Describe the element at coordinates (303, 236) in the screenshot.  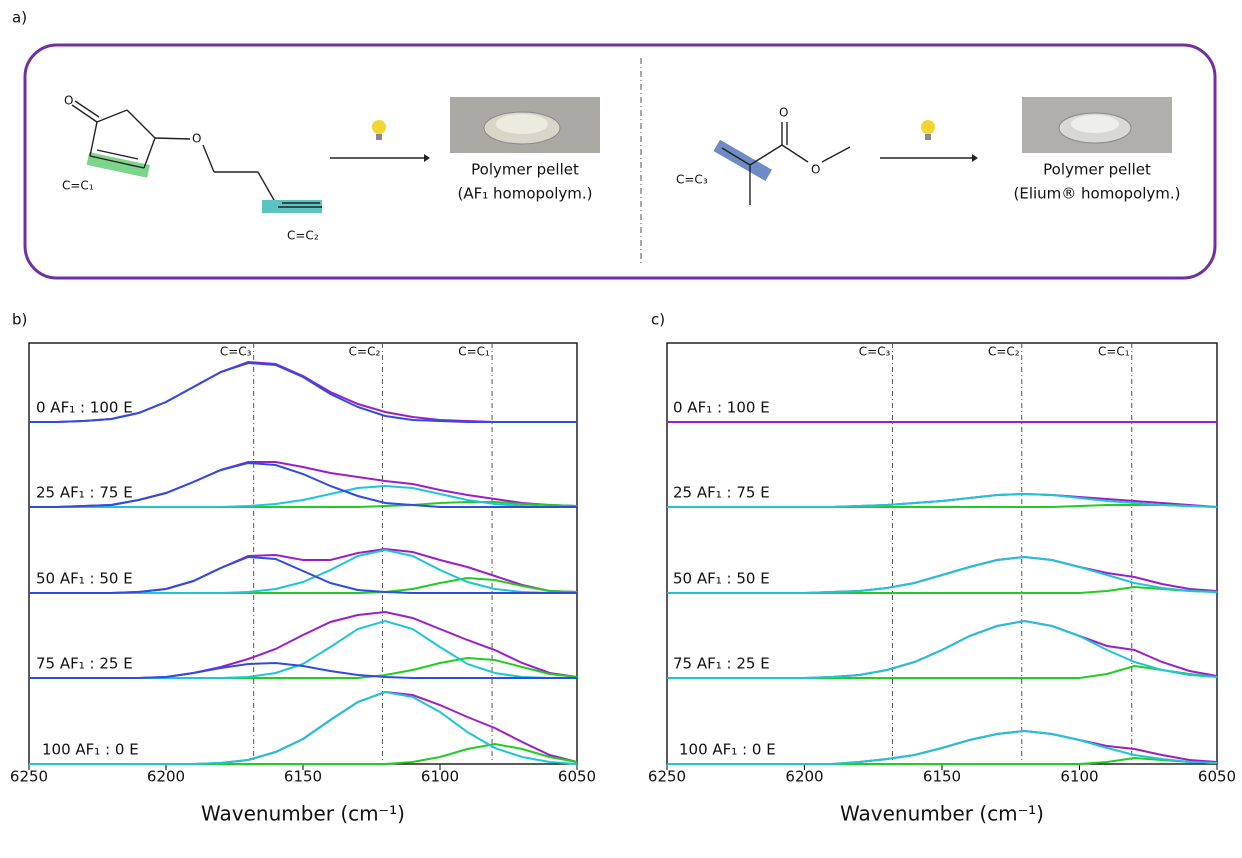
I see `bond-label: C=C₂` at that location.